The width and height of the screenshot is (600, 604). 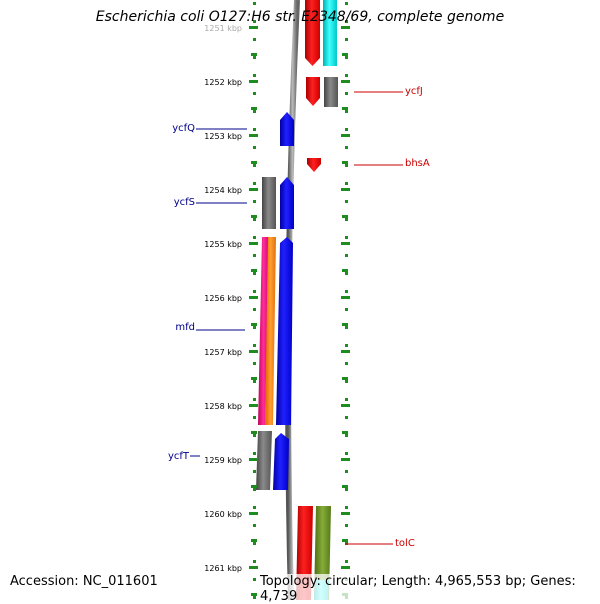 I want to click on ruler-label: 1261 kbp, so click(x=223, y=568).